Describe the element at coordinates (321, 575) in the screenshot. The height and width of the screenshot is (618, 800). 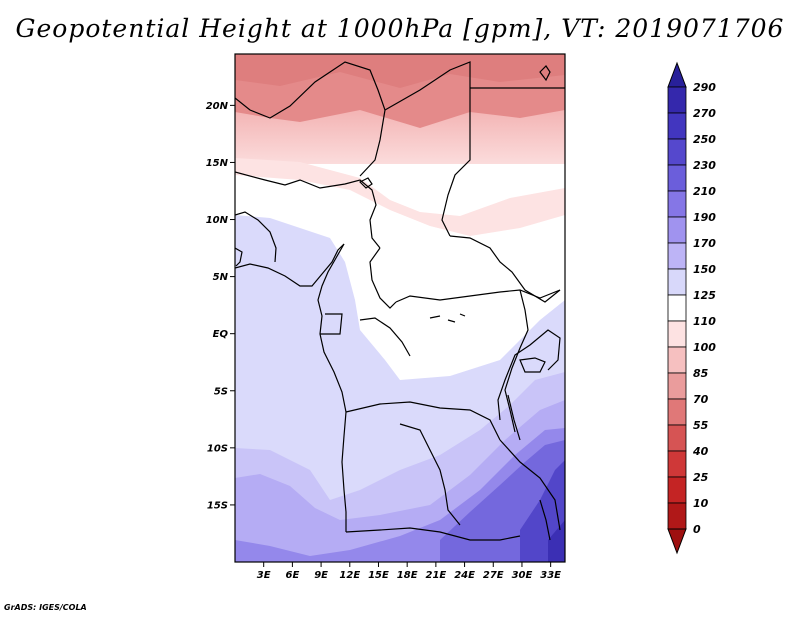
I see `lon-tick-label: 9E` at that location.